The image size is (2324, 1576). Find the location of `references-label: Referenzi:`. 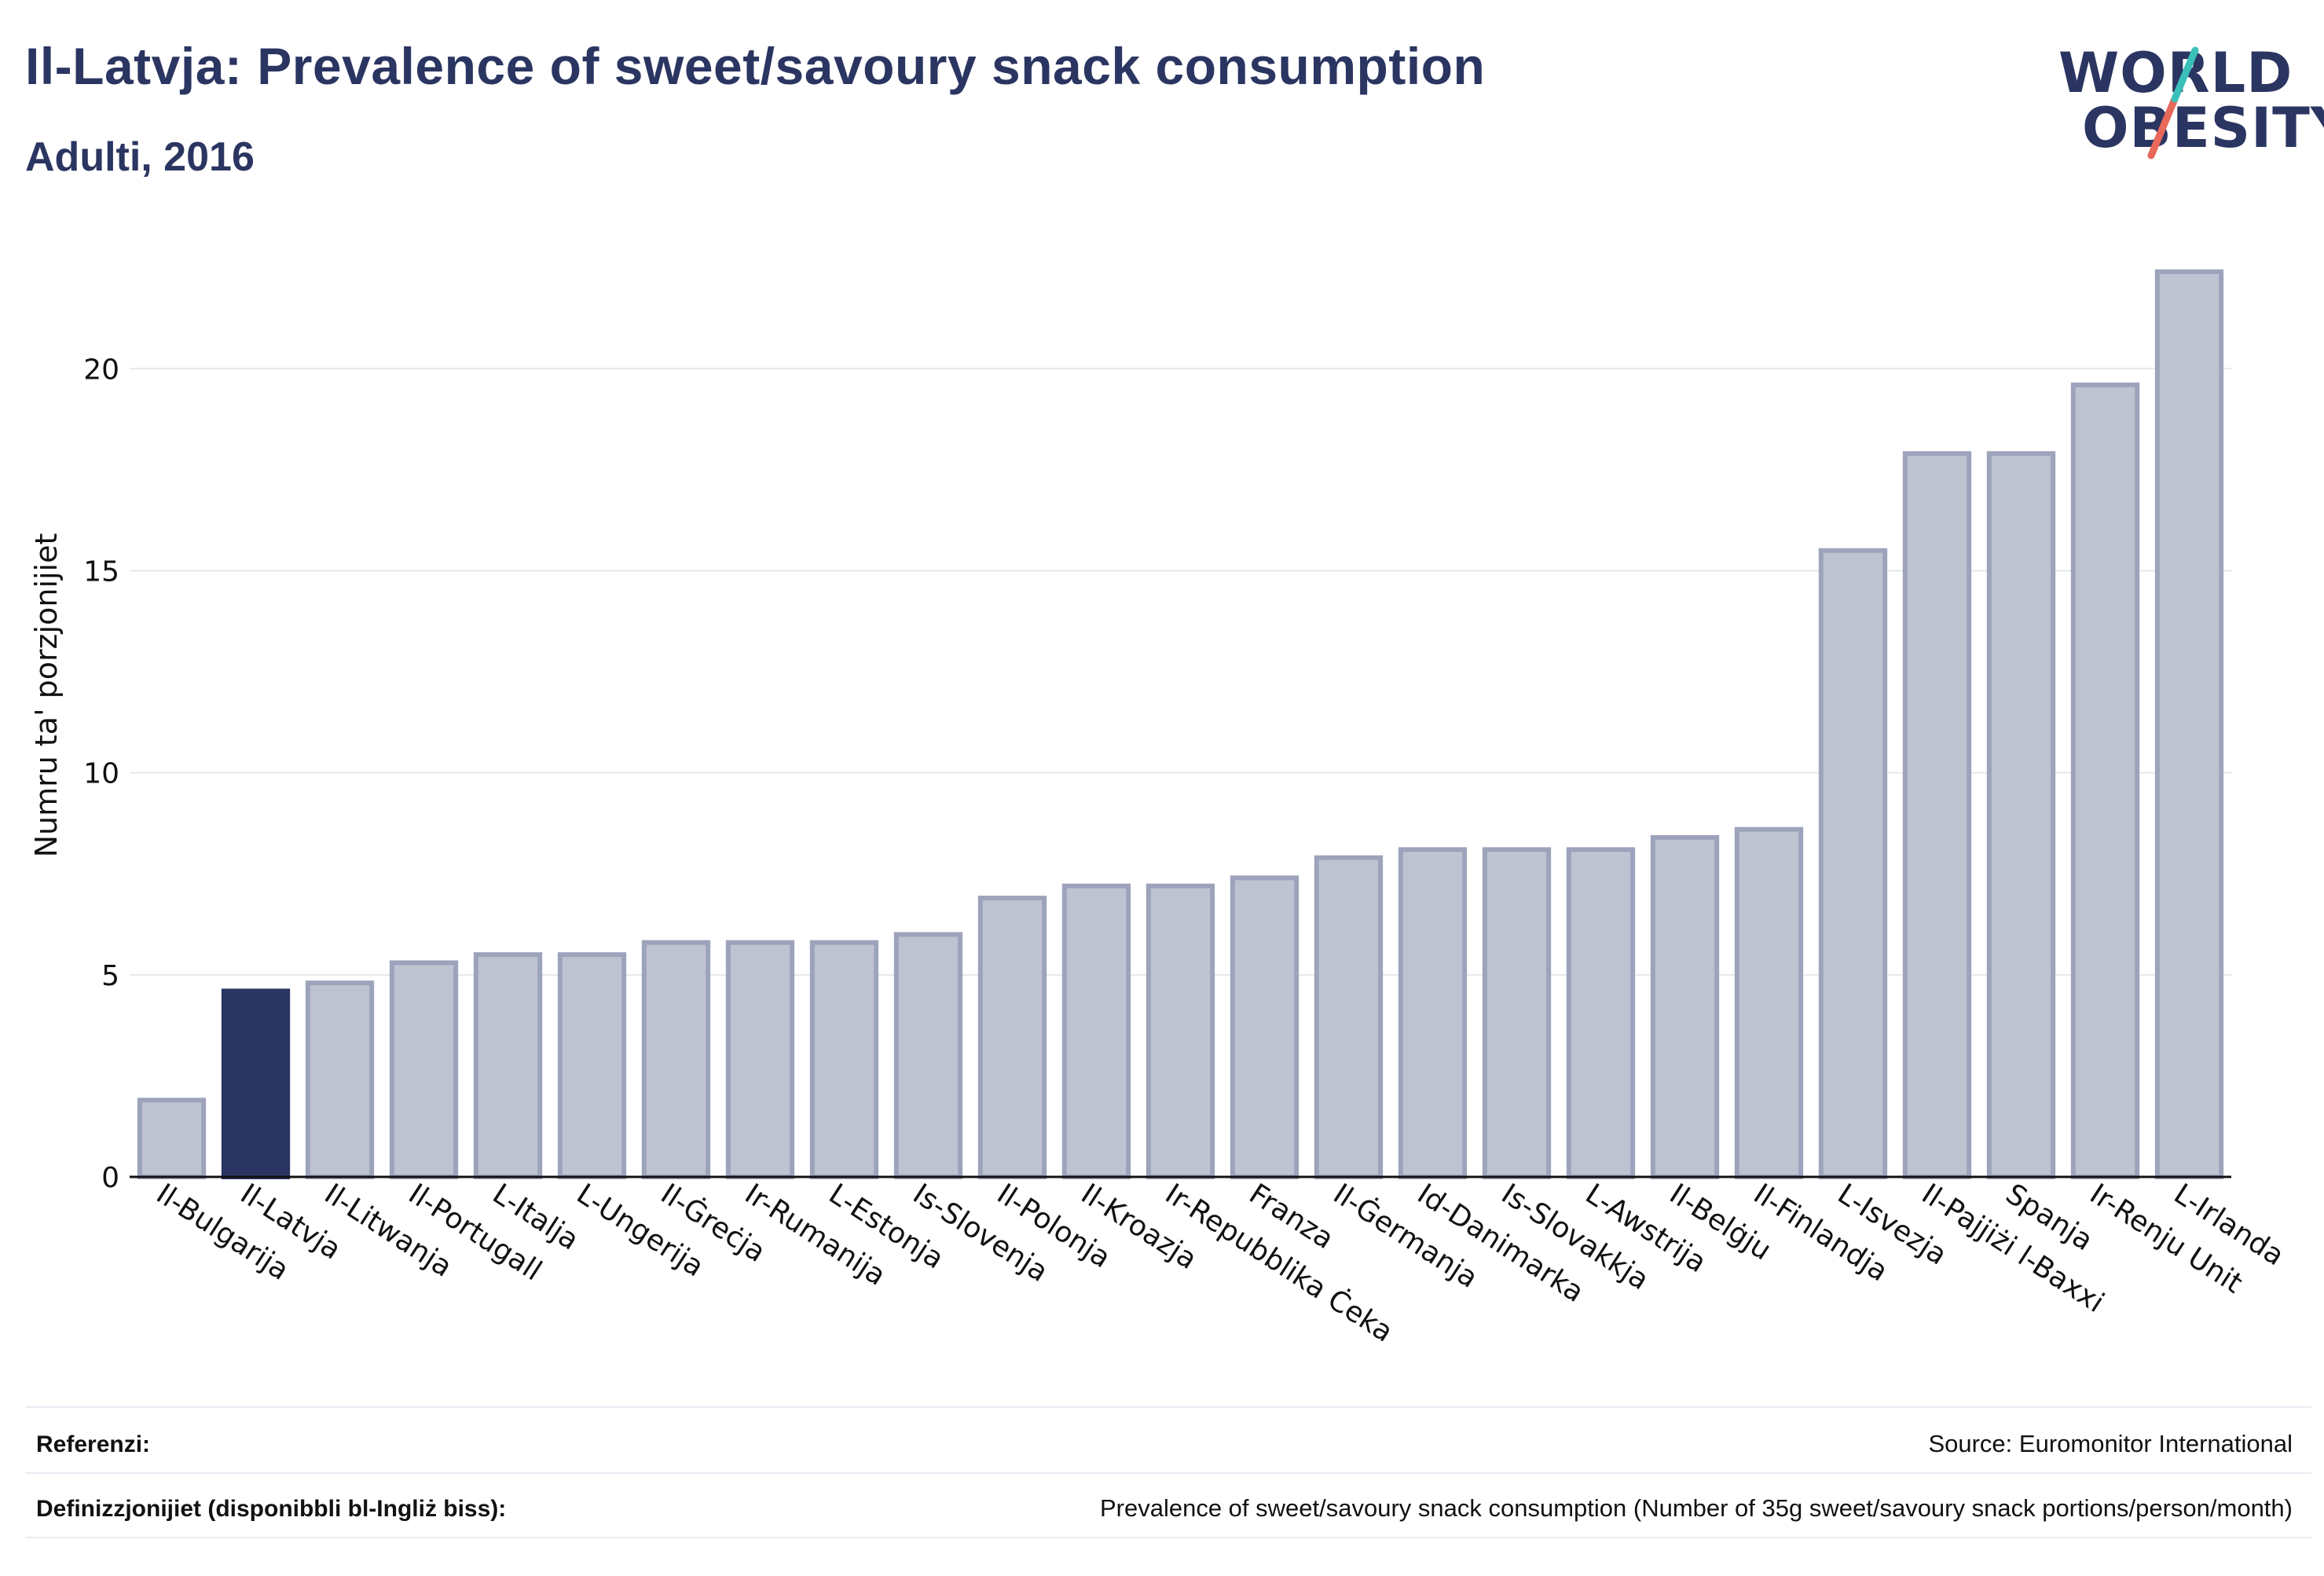

references-label: Referenzi: is located at coordinates (93, 1444).